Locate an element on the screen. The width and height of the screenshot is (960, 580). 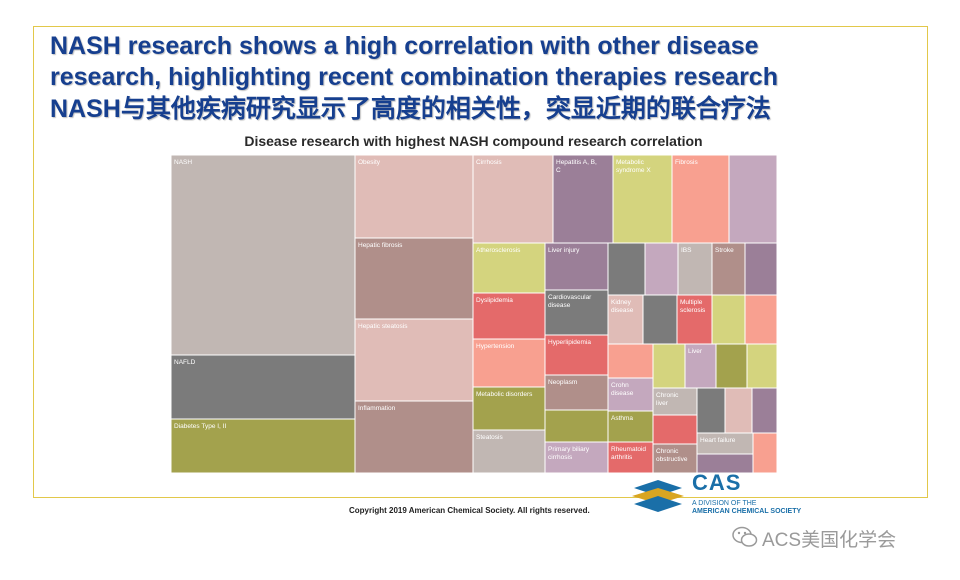
treemap-cell: Kidney disease is located at coordinates (625, 319).